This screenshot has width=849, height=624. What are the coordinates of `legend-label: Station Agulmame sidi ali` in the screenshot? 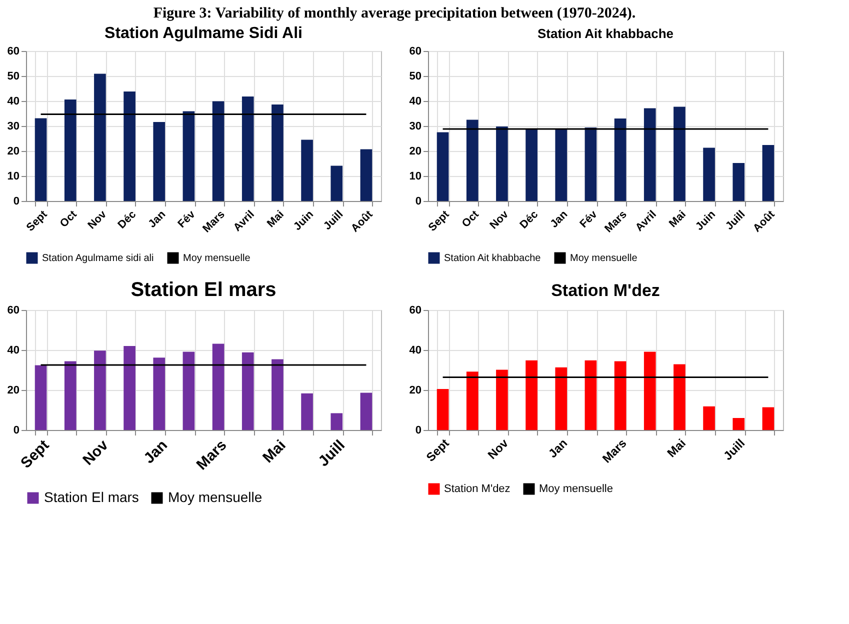 It's located at (98, 258).